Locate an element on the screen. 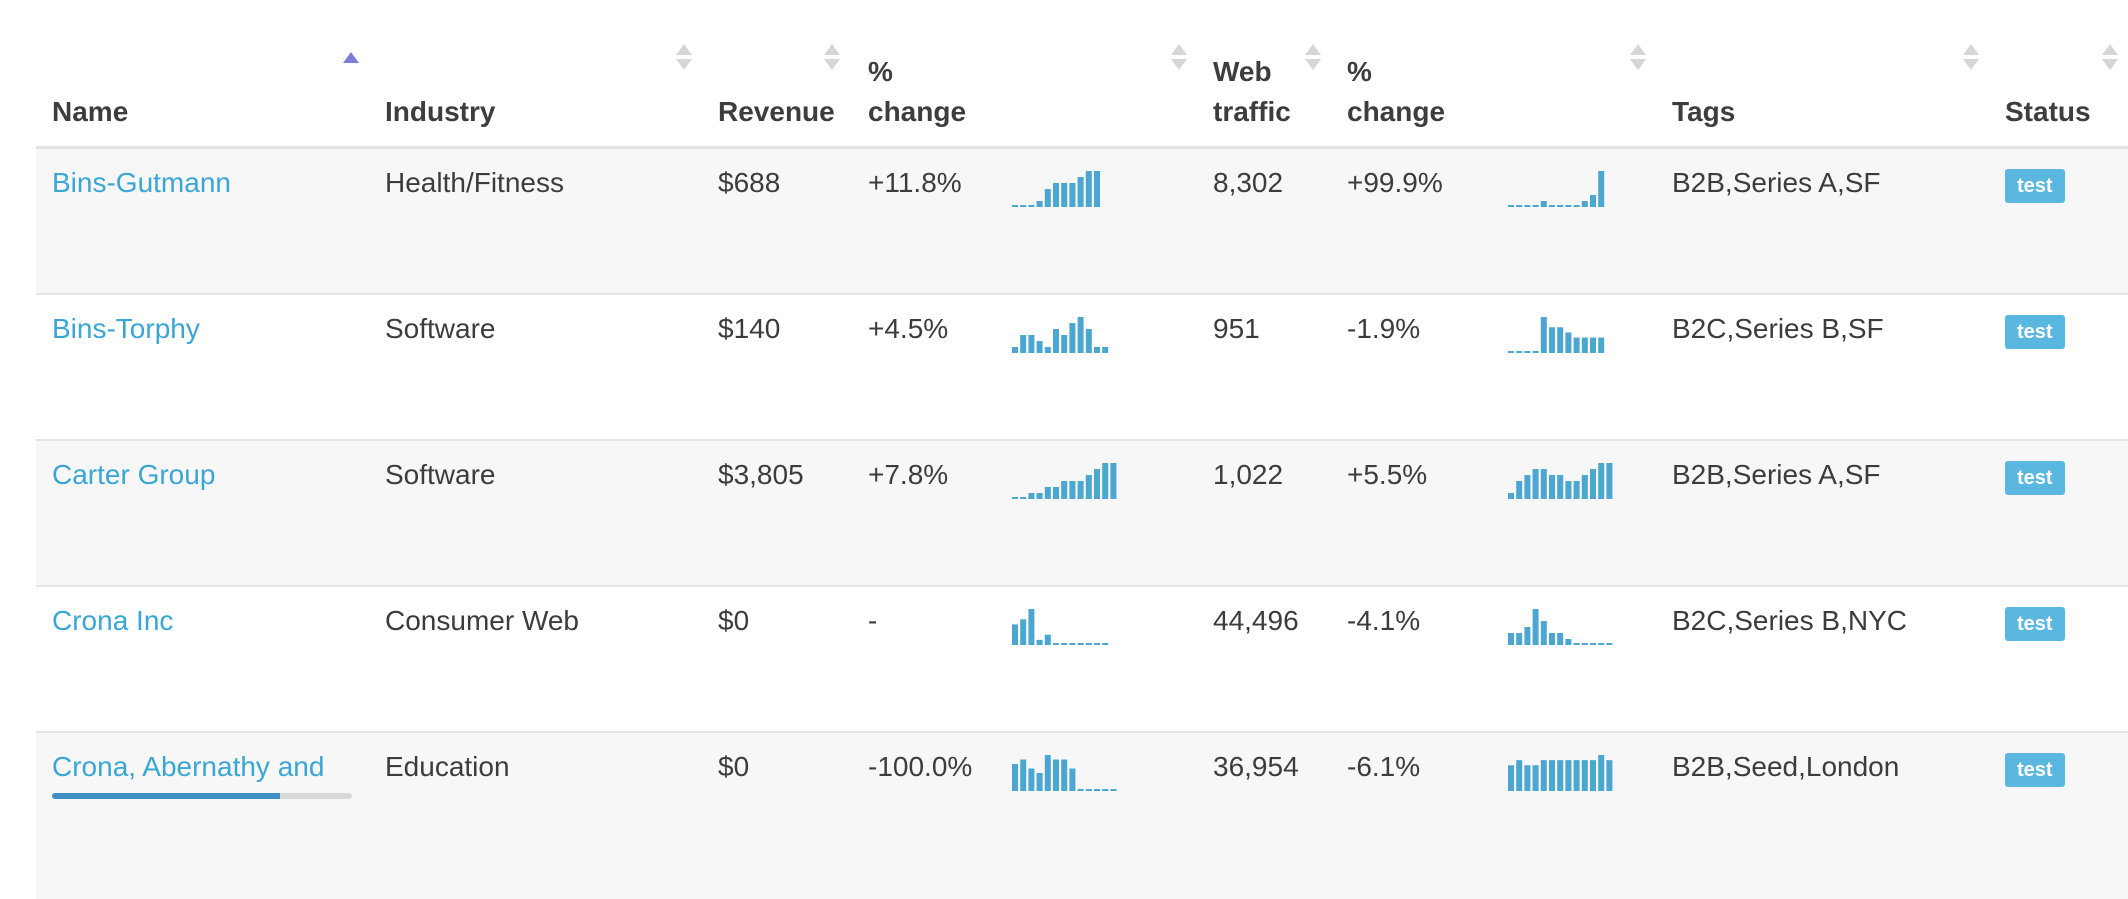  cell-tags: B2B,Seed,London is located at coordinates (1822, 815).